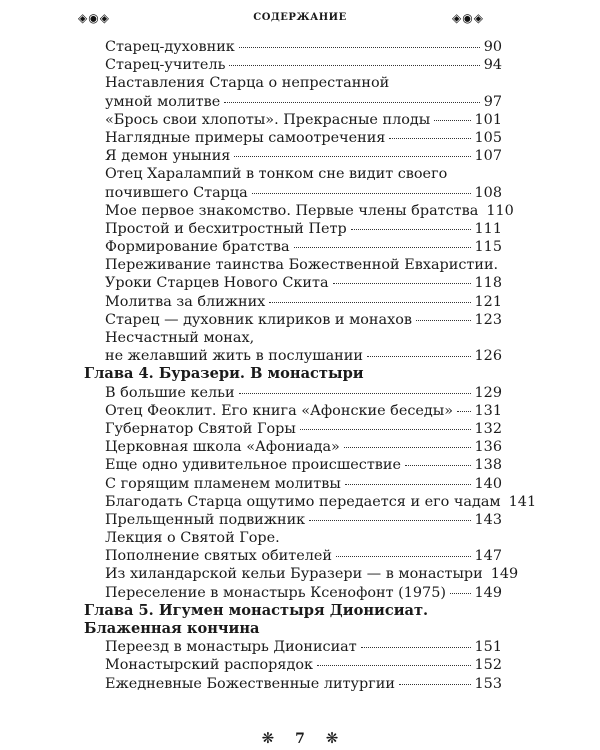  Describe the element at coordinates (488, 392) in the screenshot. I see `entry-page-number: 129` at that location.